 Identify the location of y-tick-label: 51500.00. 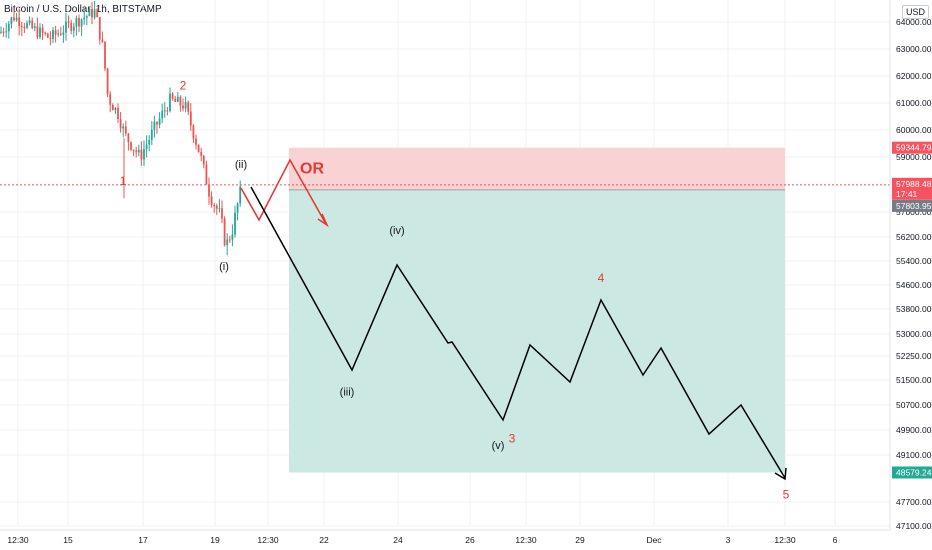
(914, 380).